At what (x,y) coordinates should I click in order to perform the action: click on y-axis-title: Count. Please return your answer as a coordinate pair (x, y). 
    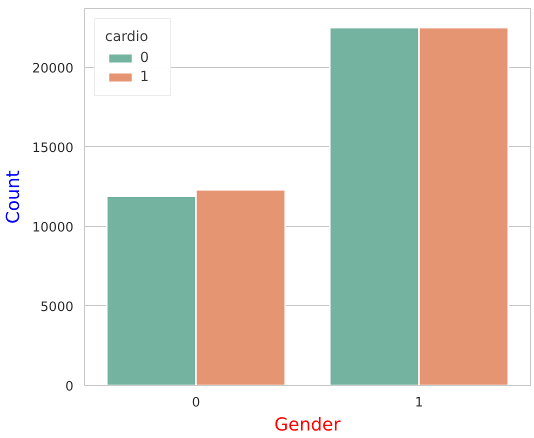
    Looking at the image, I should click on (13, 197).